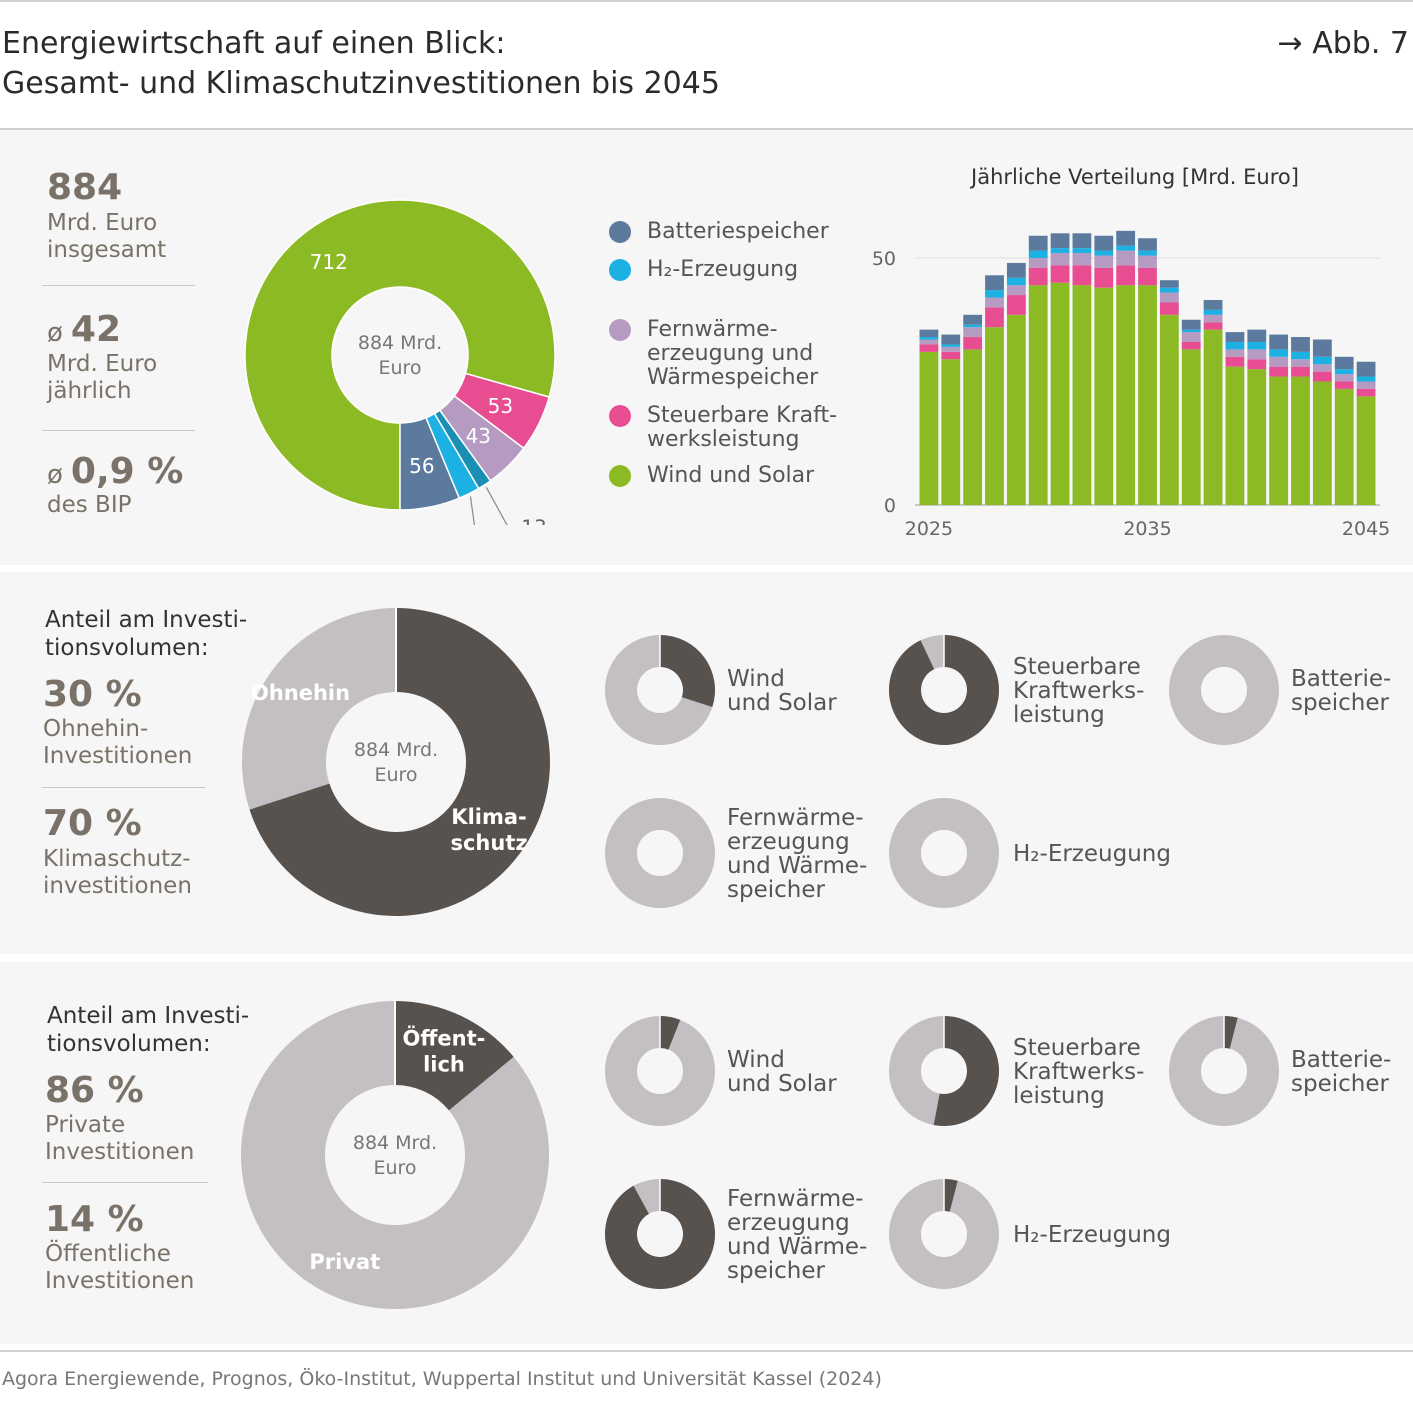 The width and height of the screenshot is (1413, 1413). What do you see at coordinates (1126, 275) in the screenshot?
I see `bar-segment-kraftwerk-2034` at bounding box center [1126, 275].